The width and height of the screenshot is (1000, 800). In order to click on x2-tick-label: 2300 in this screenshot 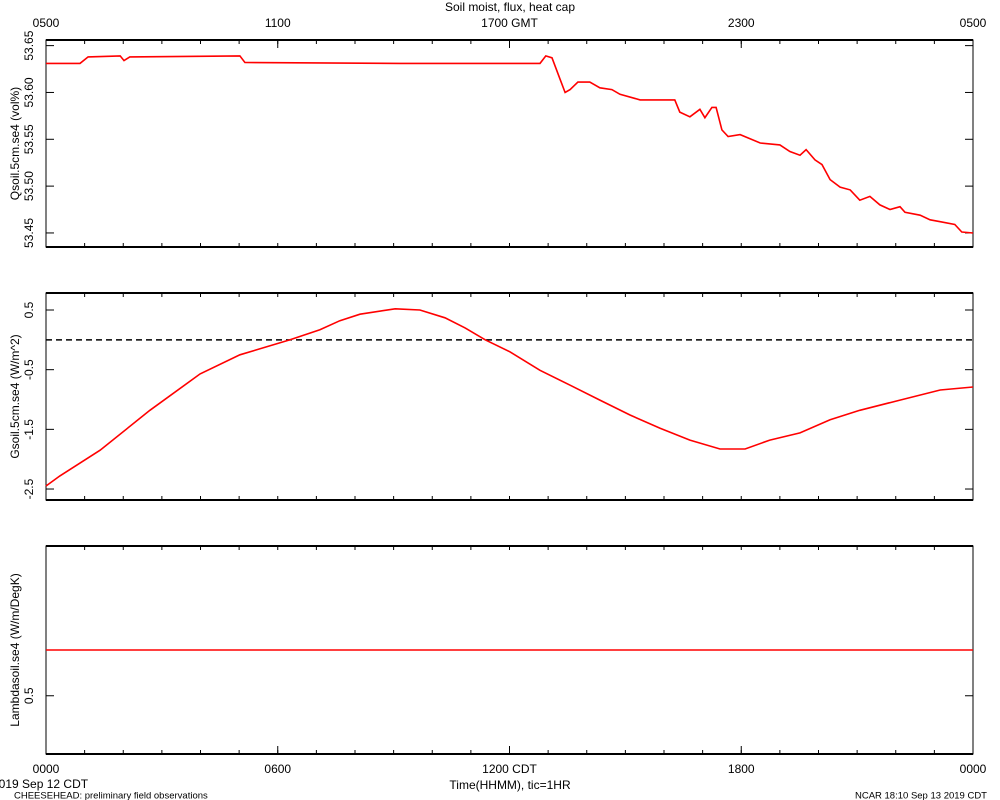, I will do `click(741, 23)`.